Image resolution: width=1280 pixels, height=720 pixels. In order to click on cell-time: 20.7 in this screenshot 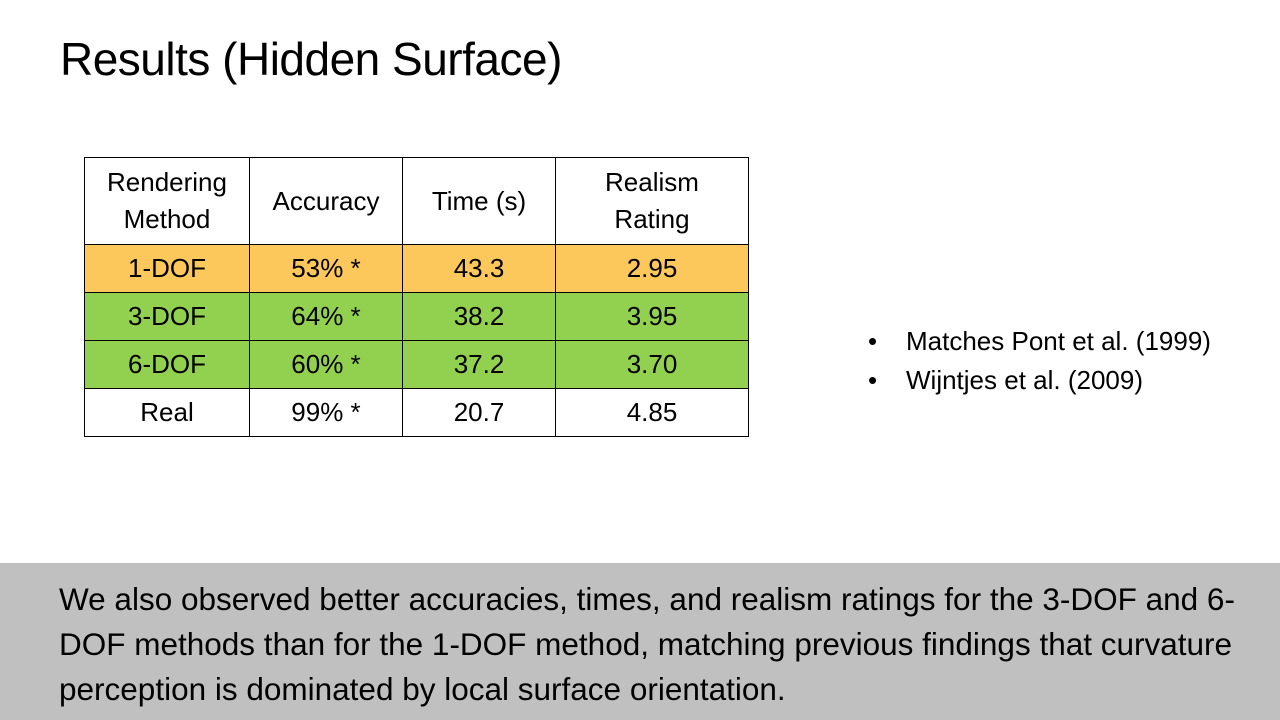, I will do `click(479, 412)`.